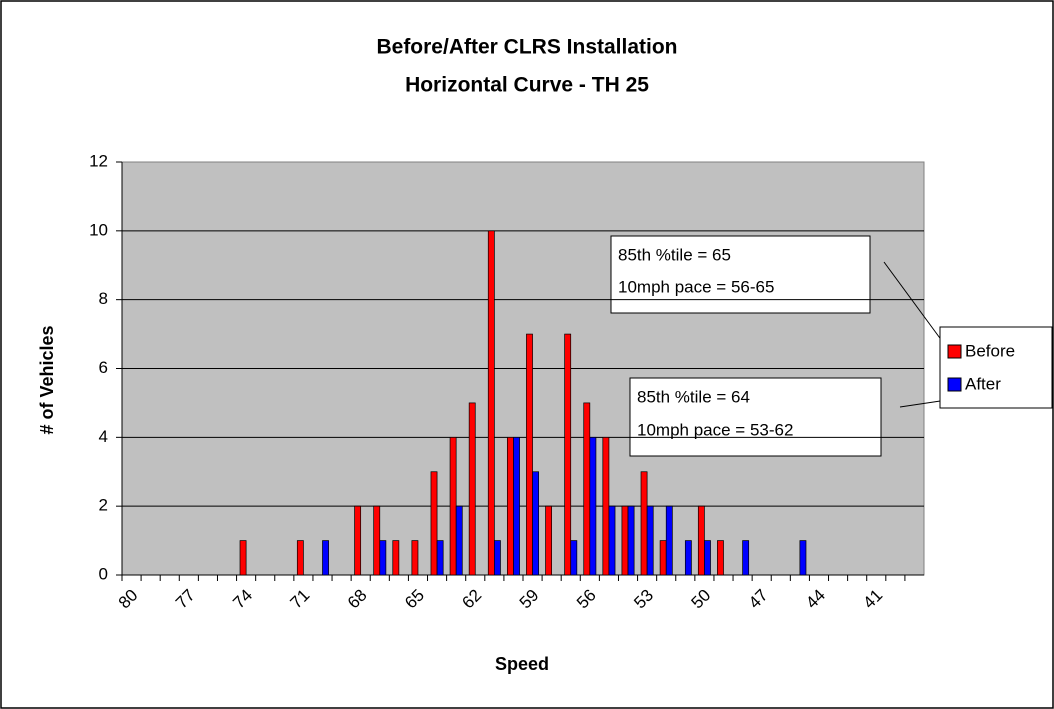 Image resolution: width=1054 pixels, height=709 pixels. Describe the element at coordinates (990, 350) in the screenshot. I see `legend-label: Before` at that location.